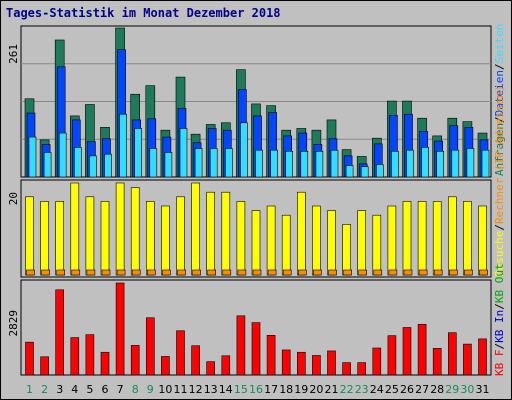  What do you see at coordinates (181, 389) in the screenshot?
I see `x-tick-label-11: 11` at bounding box center [181, 389].